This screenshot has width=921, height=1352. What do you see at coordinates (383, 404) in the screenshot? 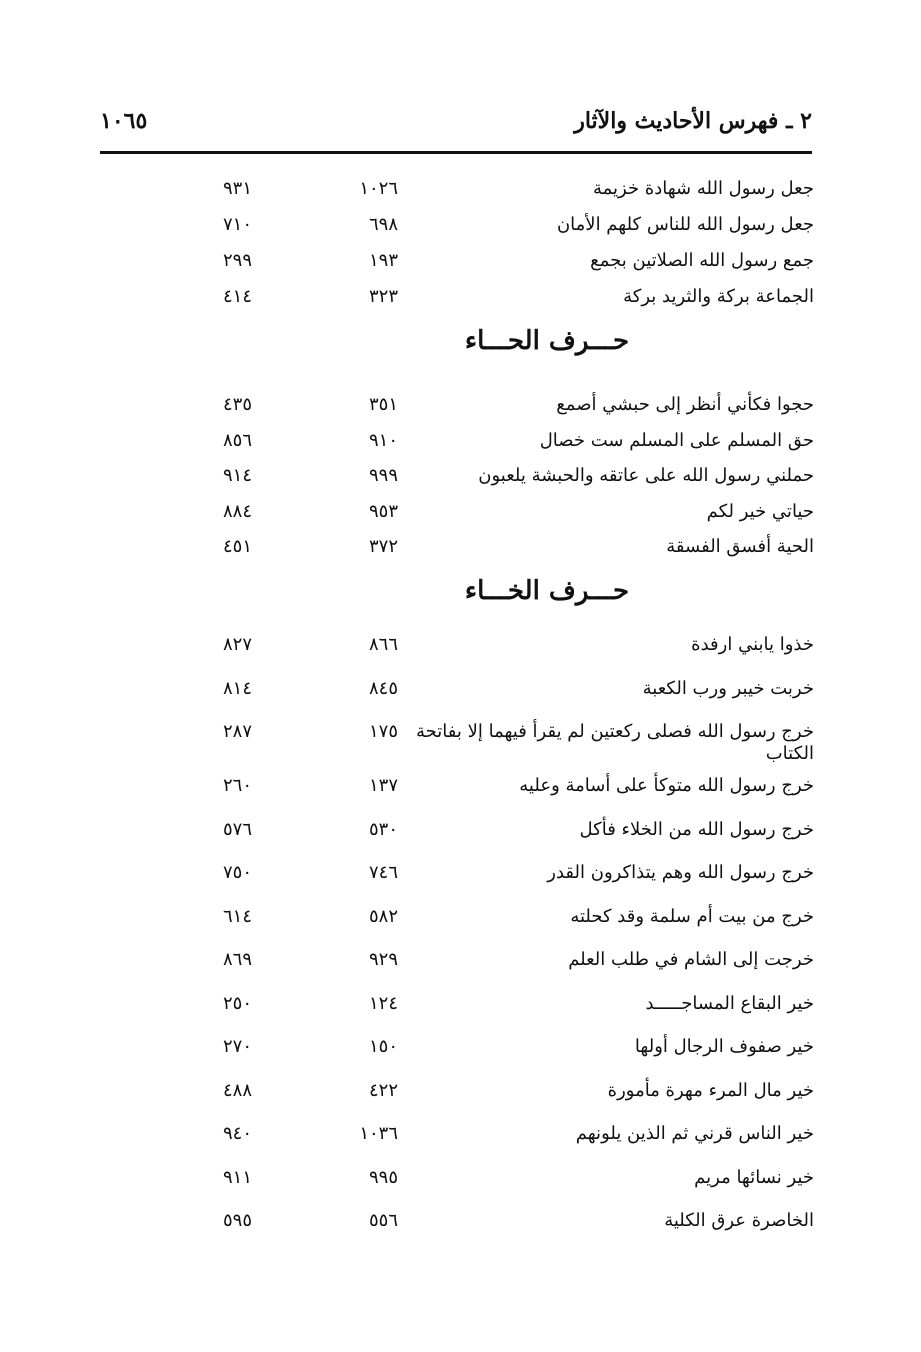
I see `hadith-number: ٣٥١` at bounding box center [383, 404].